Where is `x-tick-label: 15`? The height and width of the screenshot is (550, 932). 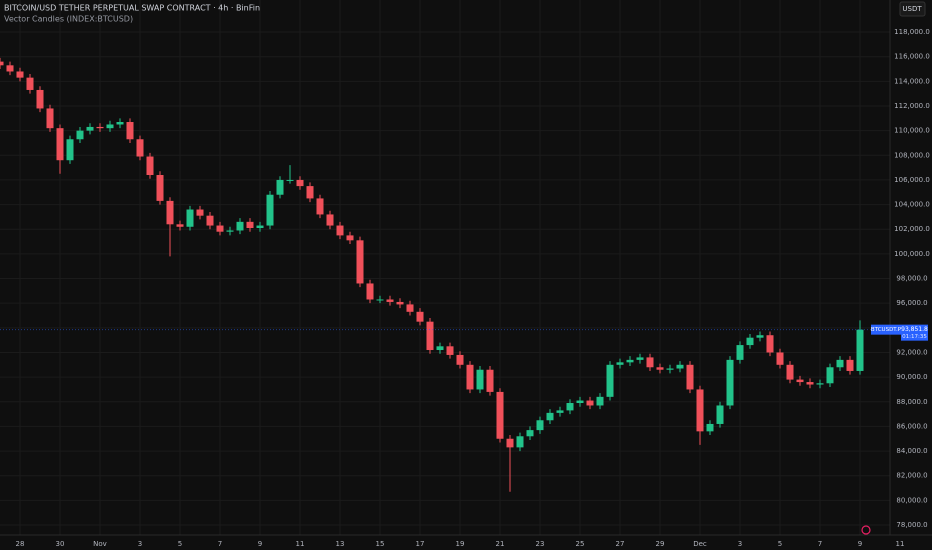 x-tick-label: 15 is located at coordinates (380, 544).